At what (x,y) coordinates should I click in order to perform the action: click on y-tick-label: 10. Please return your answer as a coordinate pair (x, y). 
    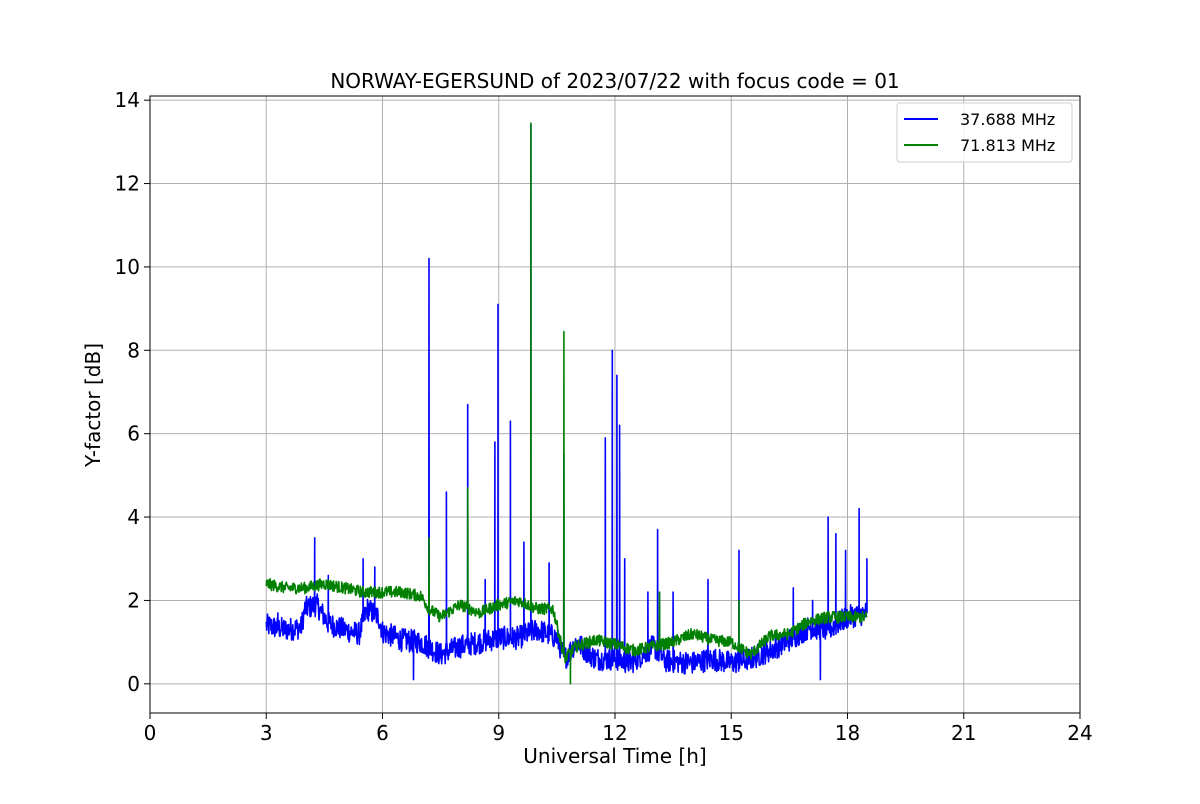
    Looking at the image, I should click on (127, 267).